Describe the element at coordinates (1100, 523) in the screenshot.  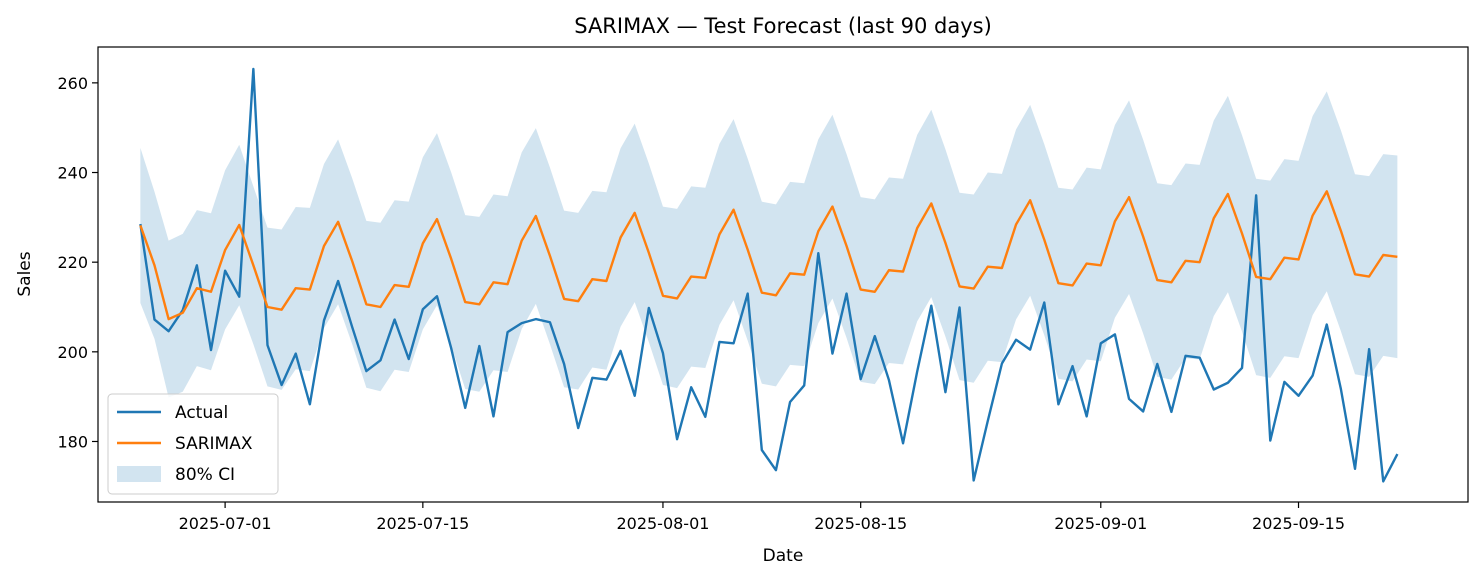
I see `x-tick-label: 2025-09-01` at that location.